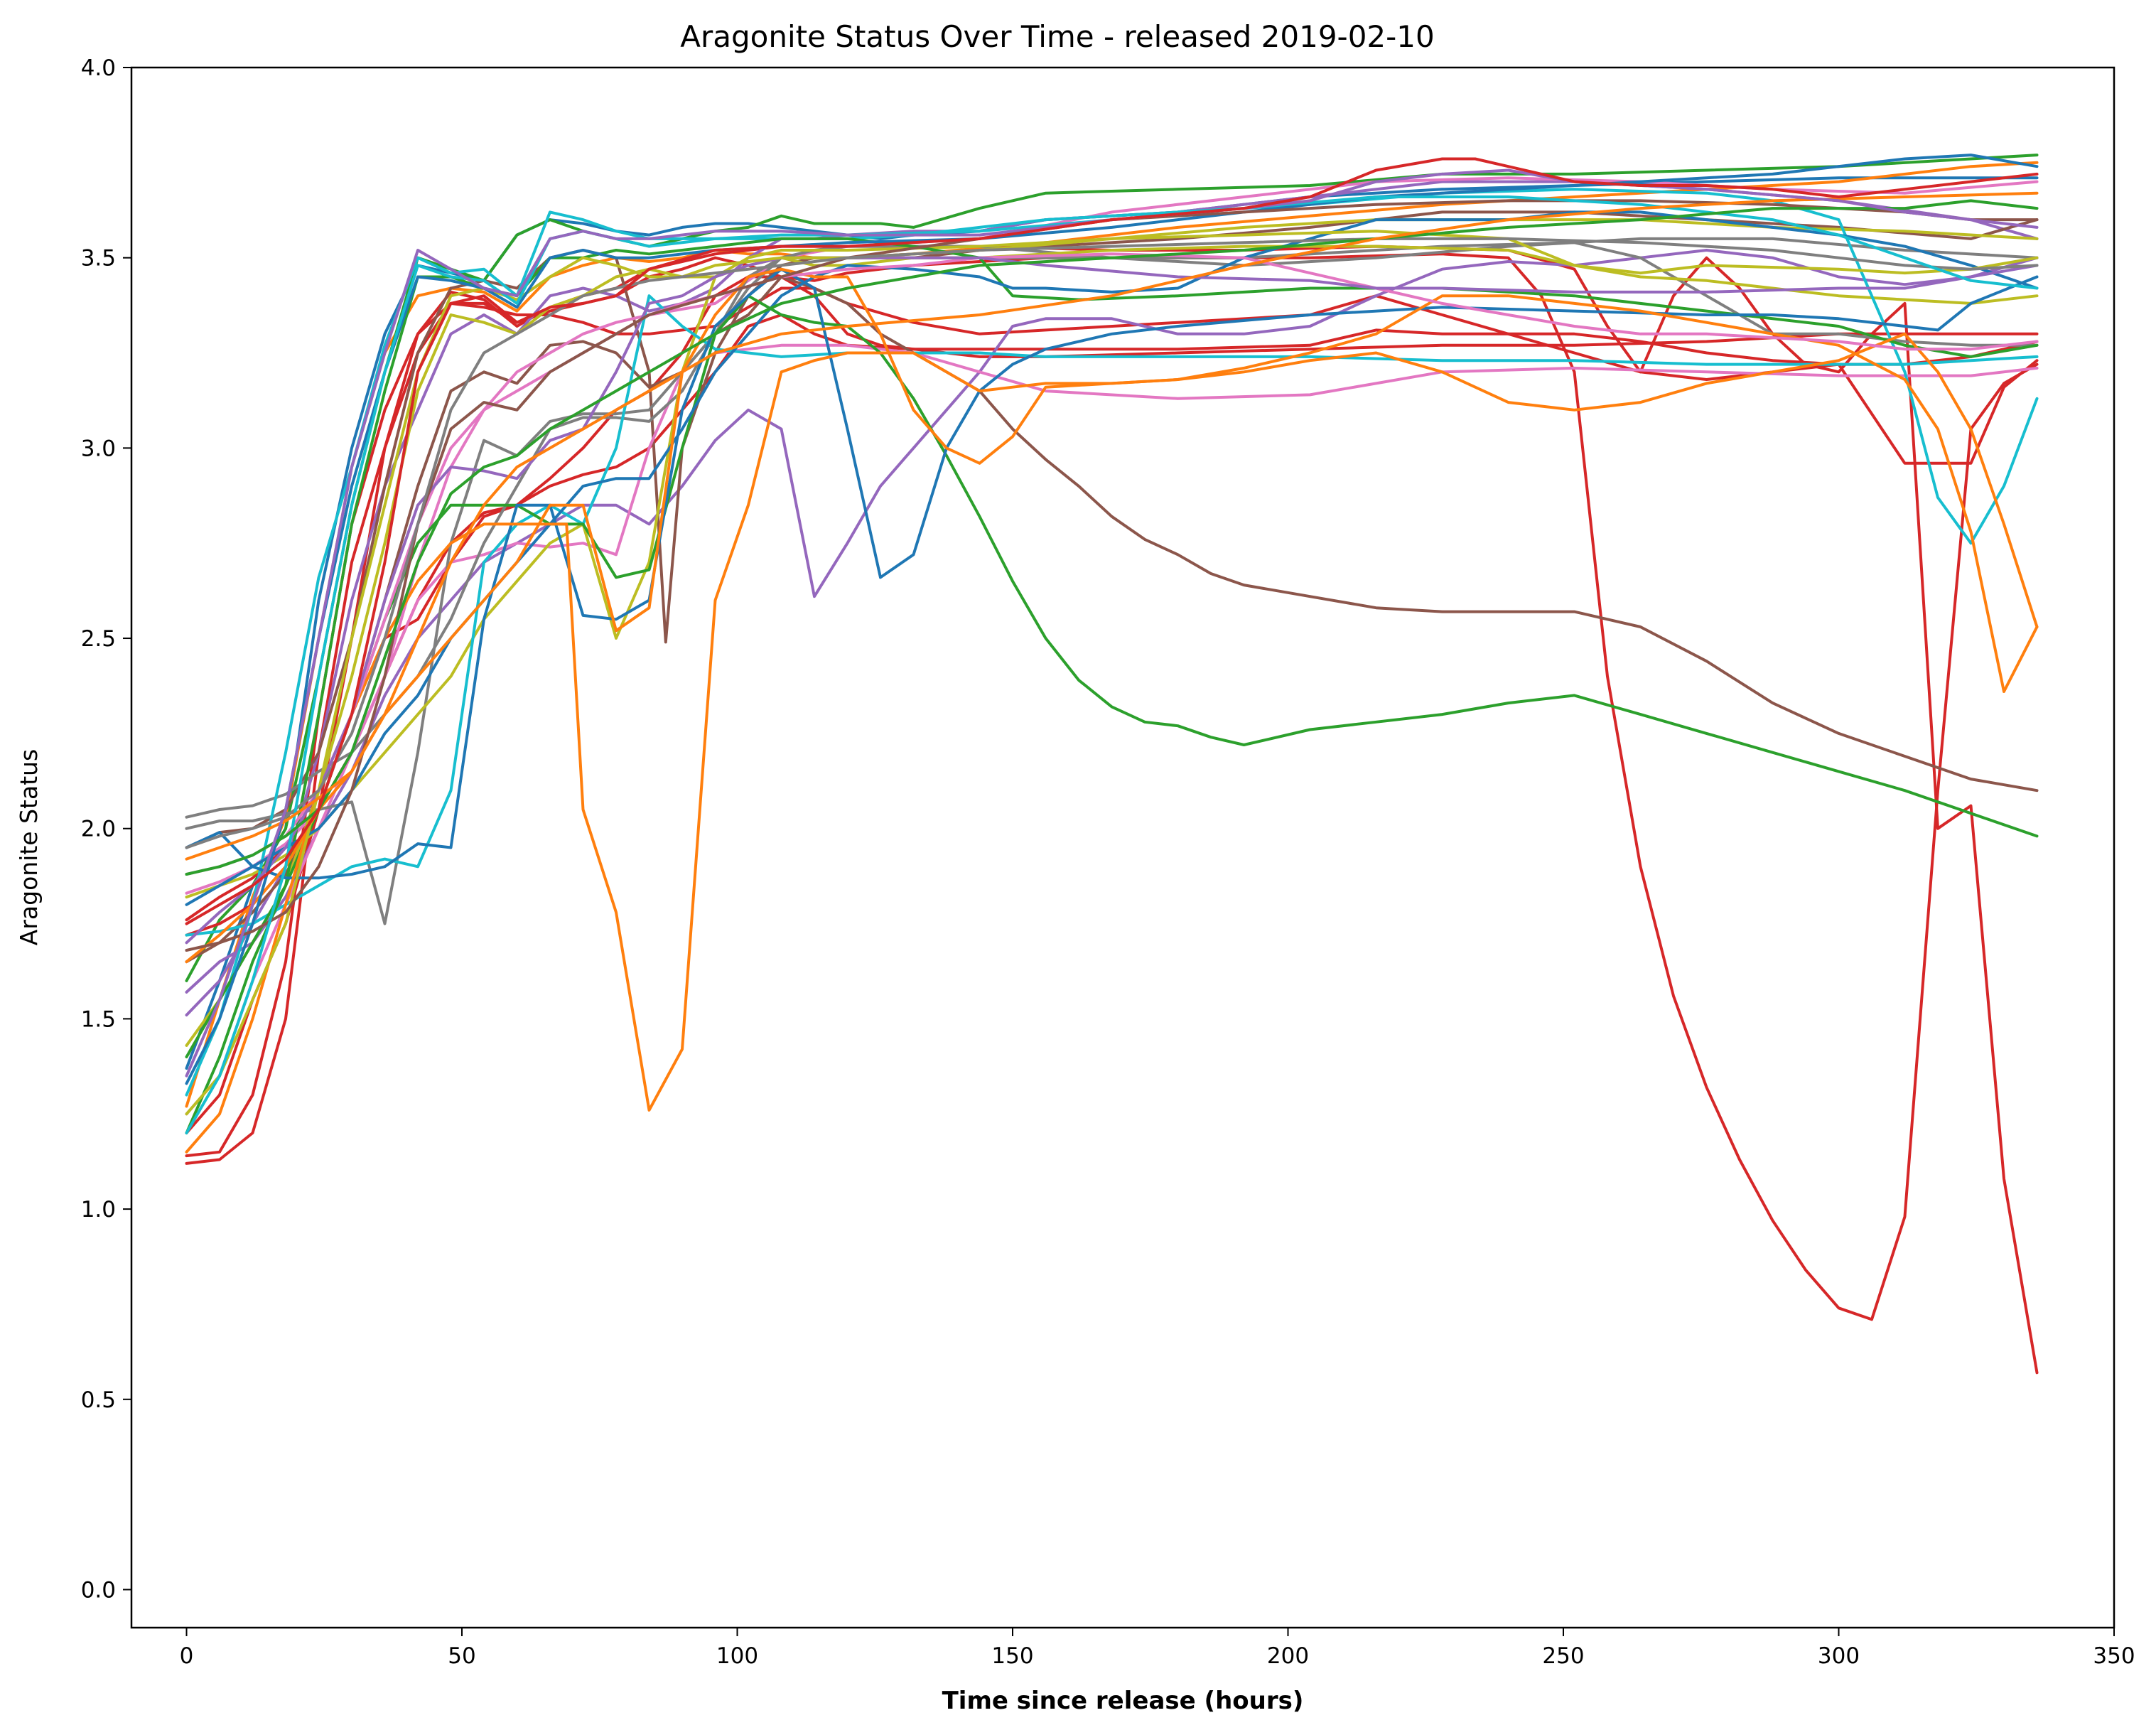 The height and width of the screenshot is (1730, 2156). I want to click on y-tick-label: 2.5, so click(99, 639).